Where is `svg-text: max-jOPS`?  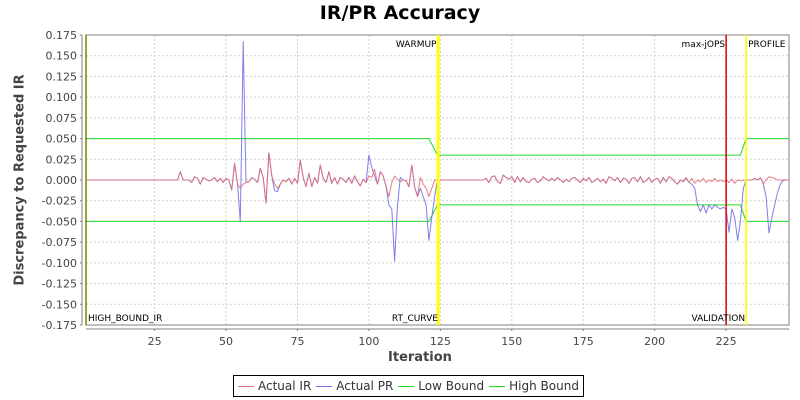 svg-text: max-jOPS is located at coordinates (704, 45).